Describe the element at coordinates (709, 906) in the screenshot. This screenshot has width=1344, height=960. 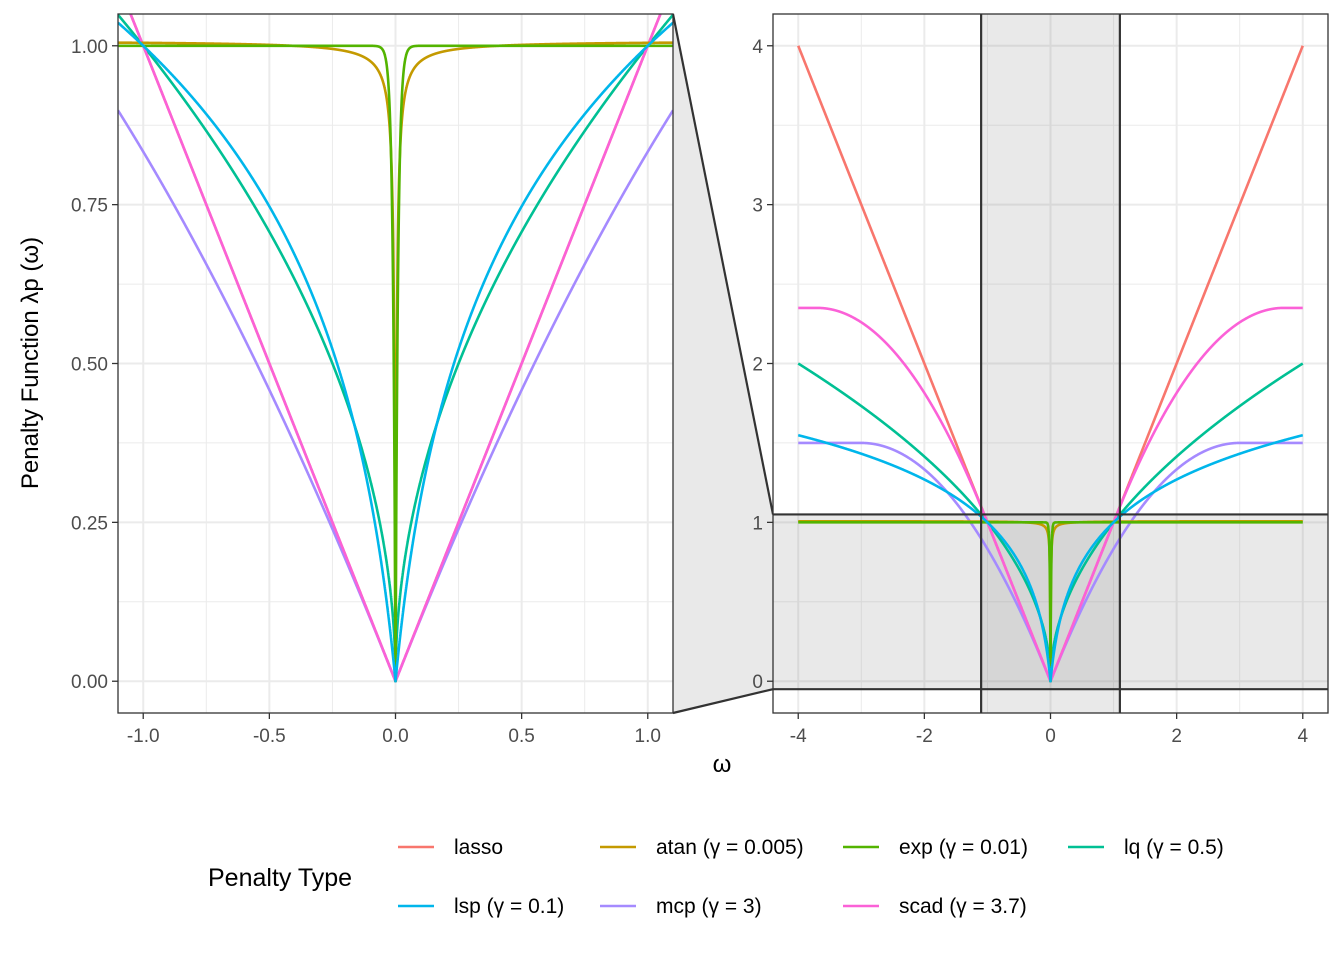
I see `legend-label-mcp: mcp (γ = 3)` at that location.